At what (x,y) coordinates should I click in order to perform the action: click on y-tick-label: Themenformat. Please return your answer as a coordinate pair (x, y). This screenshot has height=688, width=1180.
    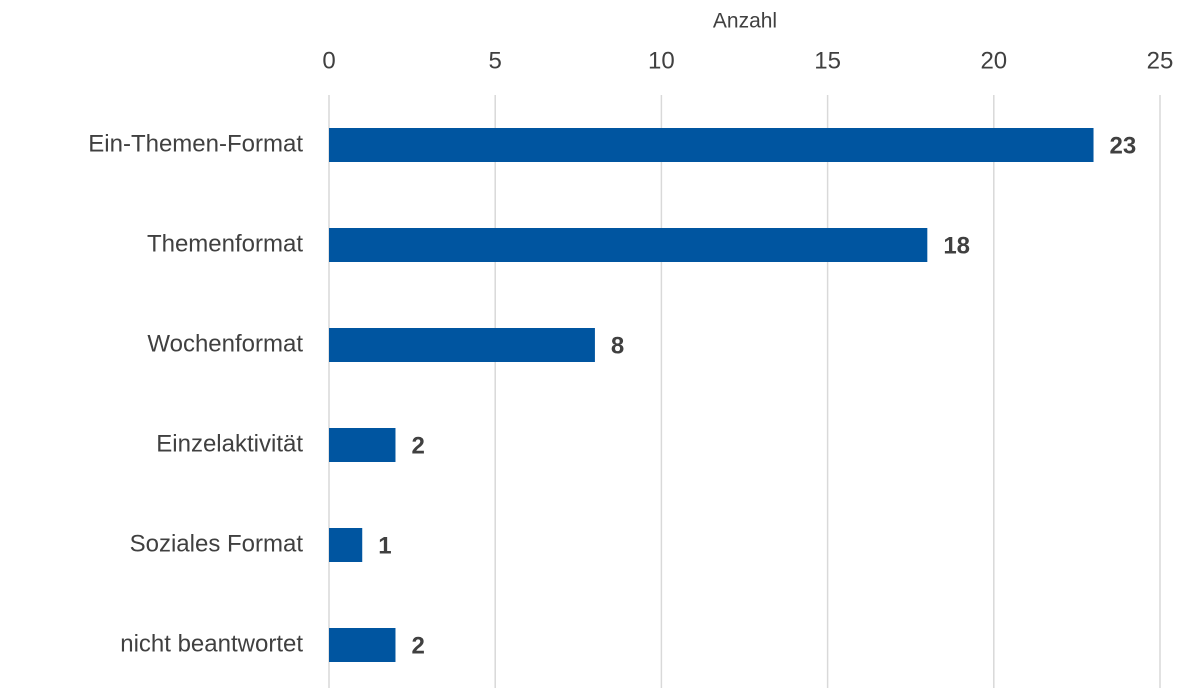
    Looking at the image, I should click on (225, 243).